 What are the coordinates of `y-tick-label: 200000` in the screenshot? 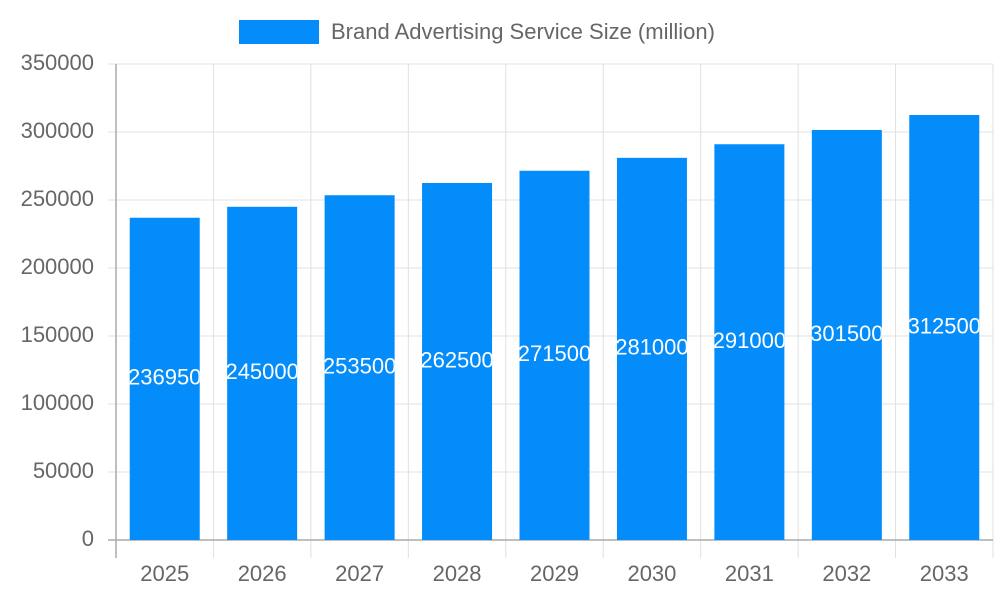 It's located at (57, 266).